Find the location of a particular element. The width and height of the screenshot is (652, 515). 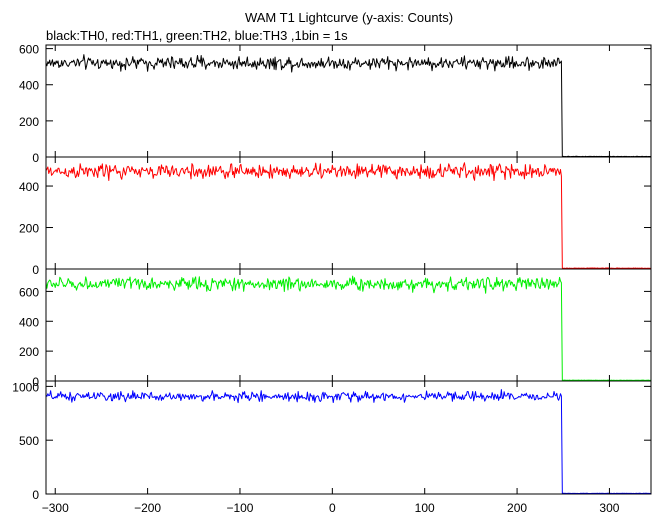

x-tick-label: 0 is located at coordinates (332, 508).